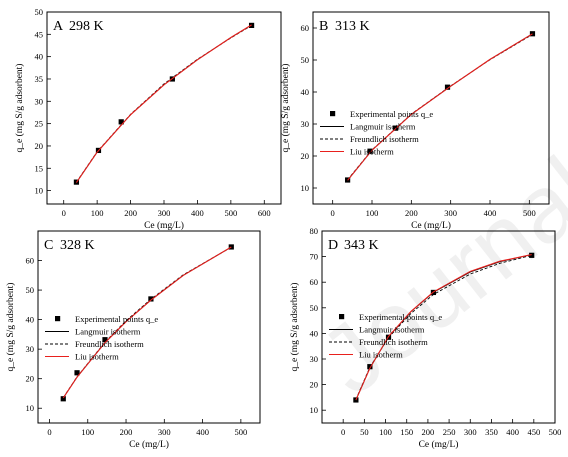 This screenshot has width=568, height=457. What do you see at coordinates (491, 432) in the screenshot?
I see `x-tick-label: 350` at bounding box center [491, 432].